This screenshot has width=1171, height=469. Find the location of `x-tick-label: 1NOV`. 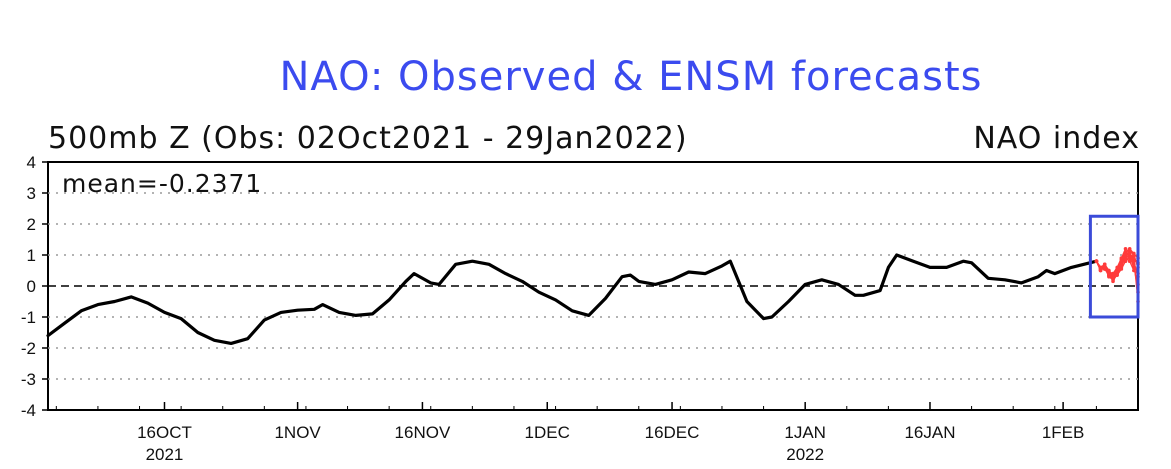

x-tick-label: 1NOV is located at coordinates (297, 432).